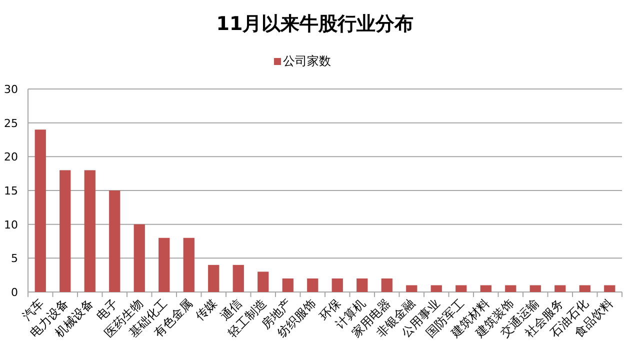 The height and width of the screenshot is (358, 630). Describe the element at coordinates (11, 123) in the screenshot. I see `y-tick-label: 25` at that location.